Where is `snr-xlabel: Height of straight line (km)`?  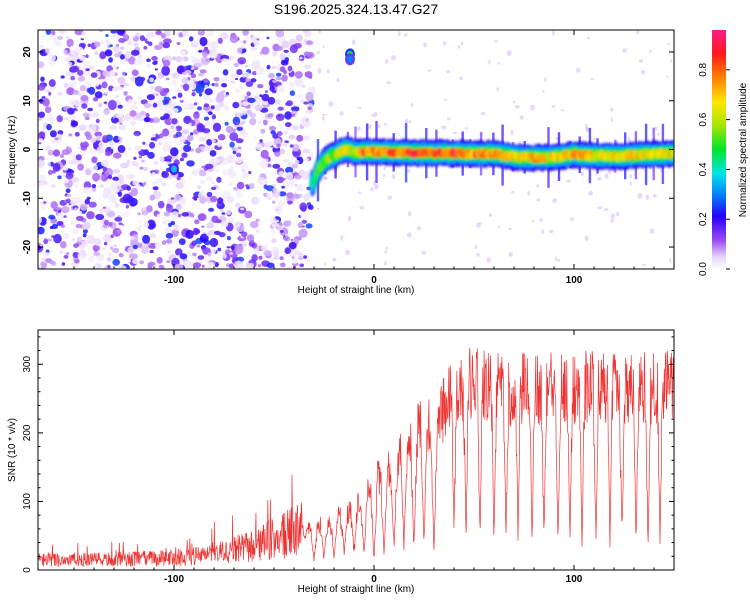 snr-xlabel: Height of straight line (km) is located at coordinates (356, 589).